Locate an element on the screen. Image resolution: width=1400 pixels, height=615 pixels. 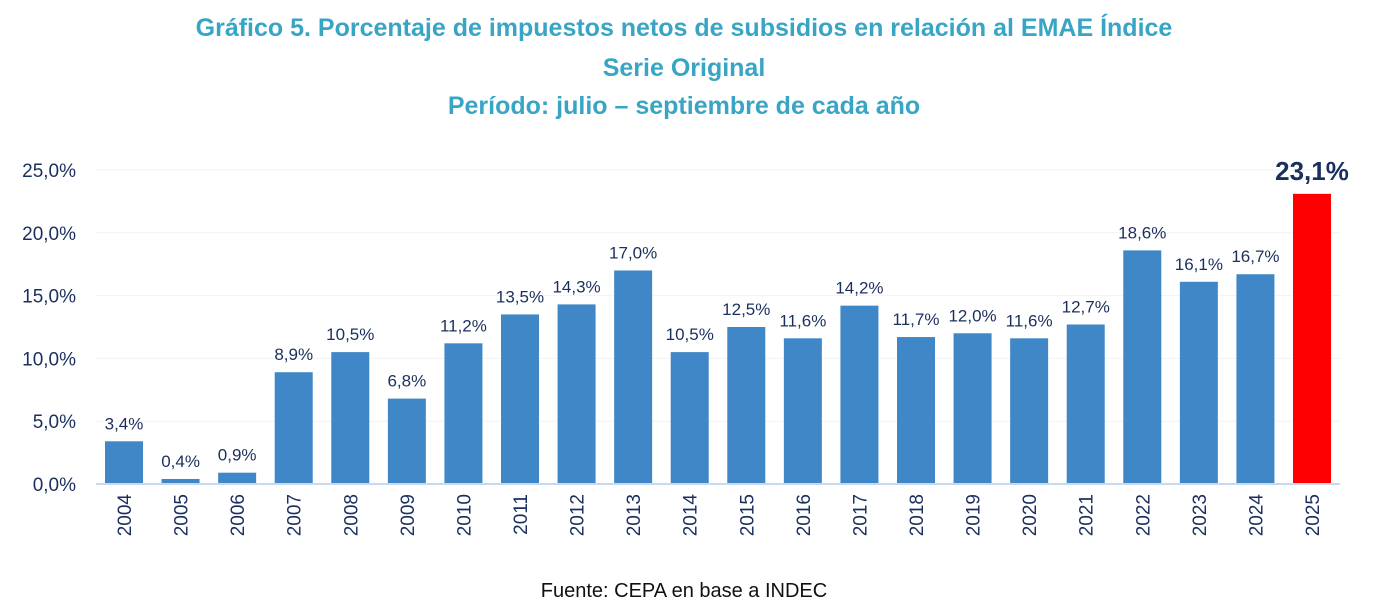
data-label: 14,2% is located at coordinates (859, 288).